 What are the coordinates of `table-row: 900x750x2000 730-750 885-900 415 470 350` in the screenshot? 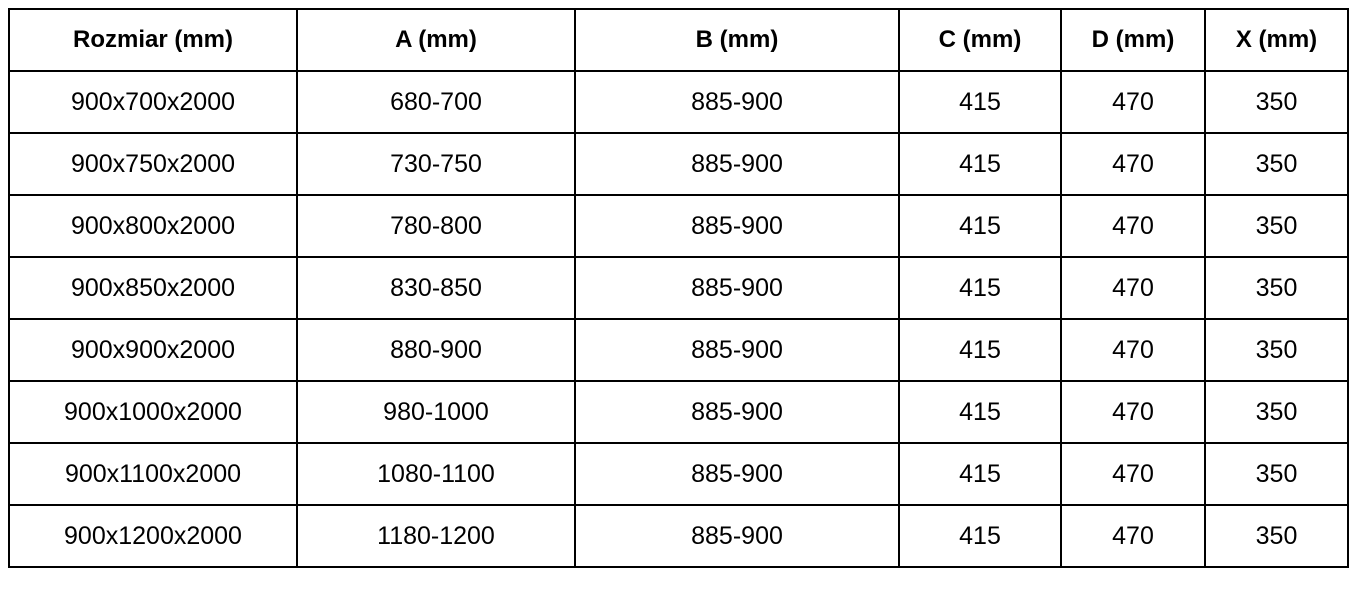 It's located at (678, 164).